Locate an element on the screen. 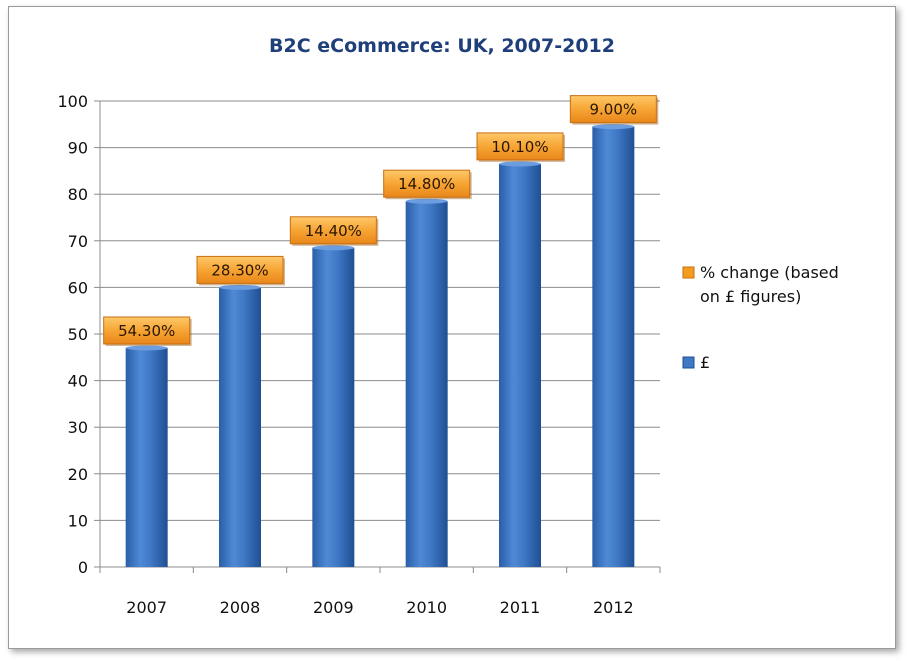  data-label: 54.30% is located at coordinates (146, 331).